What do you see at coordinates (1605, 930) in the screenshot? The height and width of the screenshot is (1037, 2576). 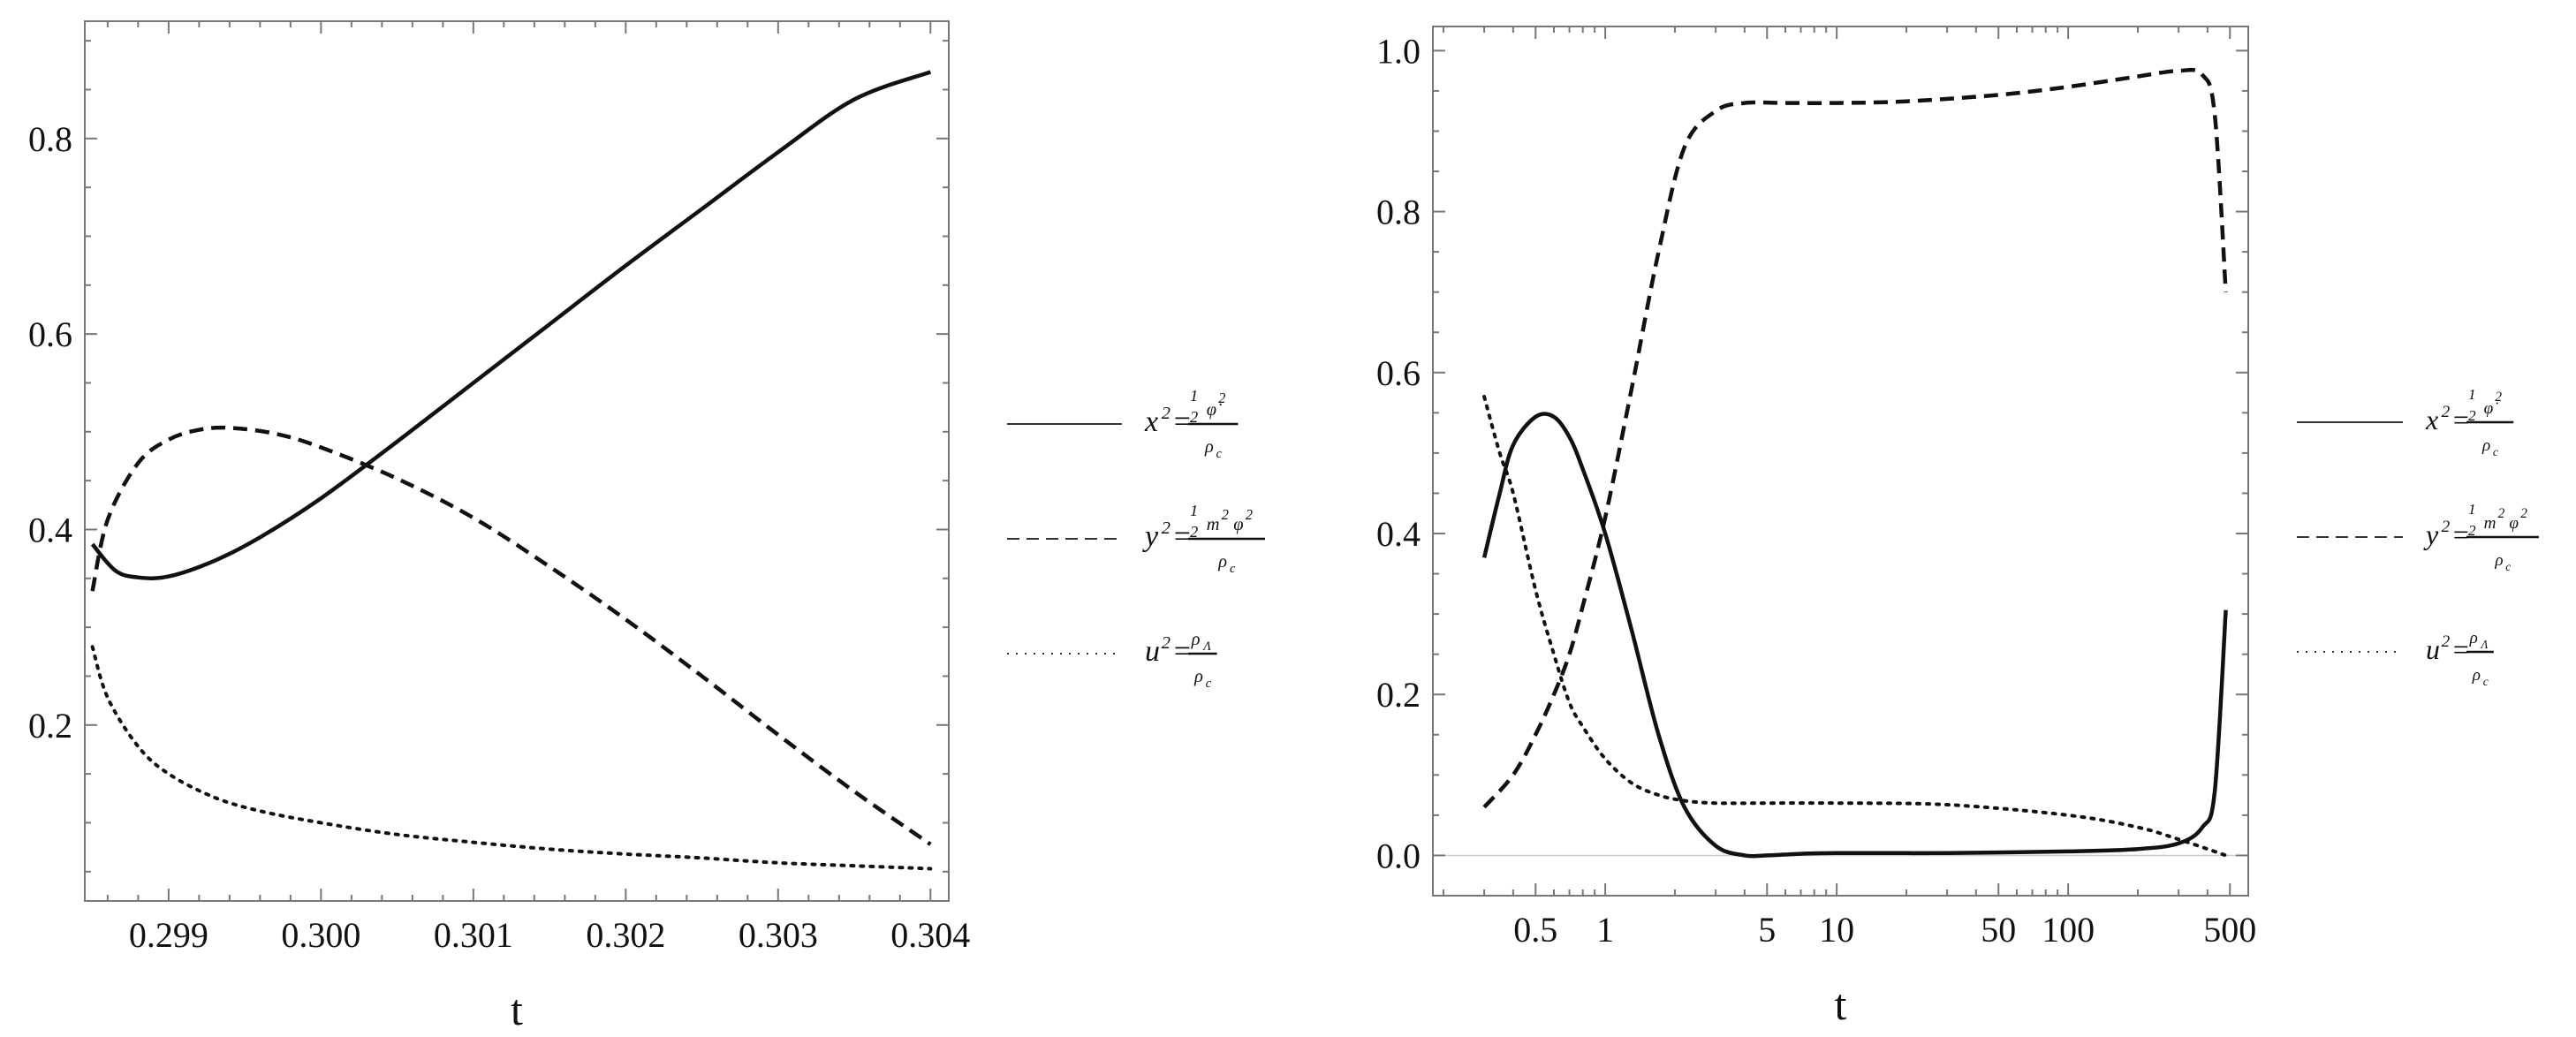 I see `x-tick-label: 1` at bounding box center [1605, 930].